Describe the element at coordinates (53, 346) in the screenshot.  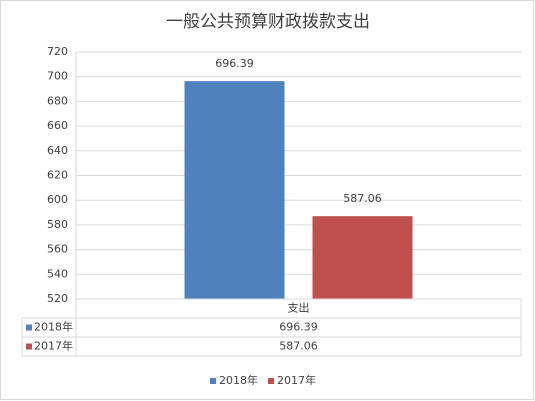
I see `table-series-name: 2017年` at that location.